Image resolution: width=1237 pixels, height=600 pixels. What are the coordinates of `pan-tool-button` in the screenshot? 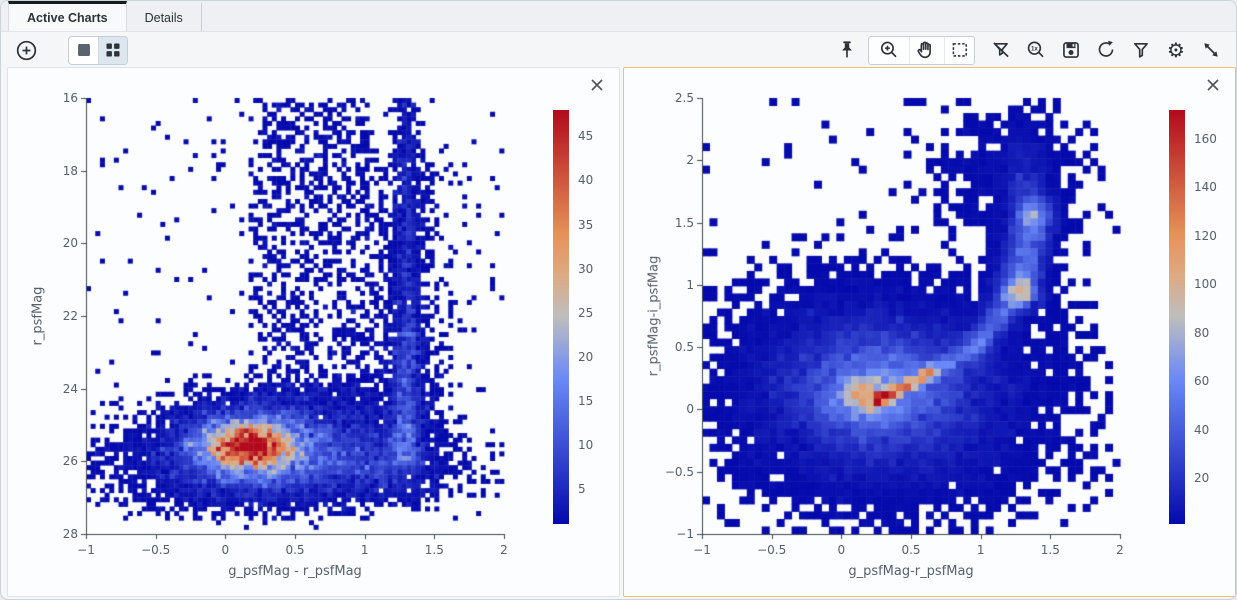 It's located at (924, 50).